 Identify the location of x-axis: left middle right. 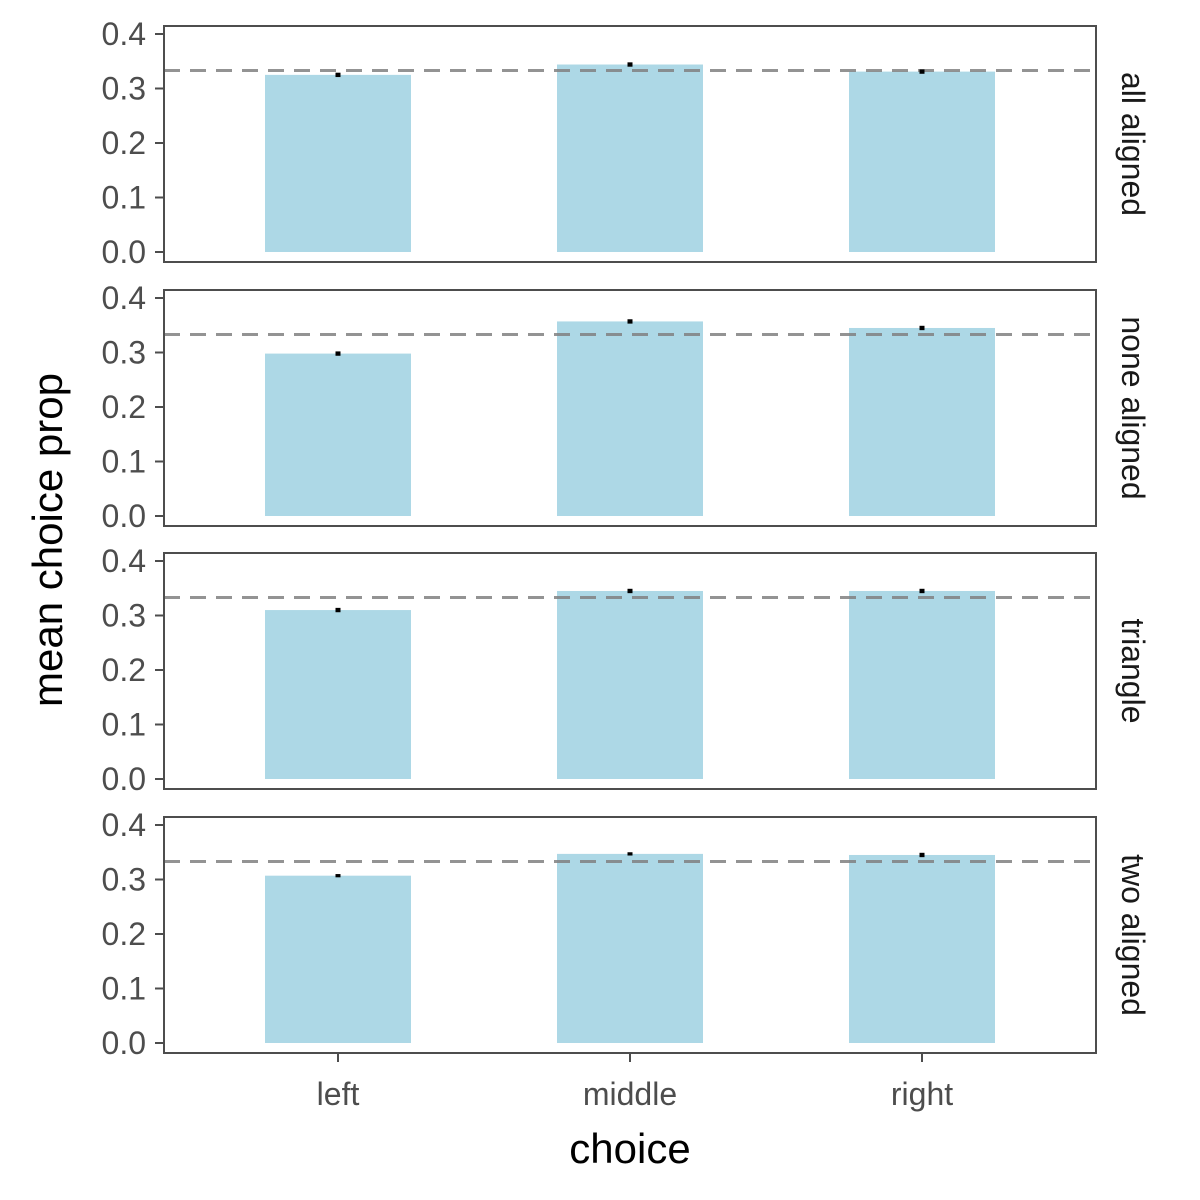
(635, 1082).